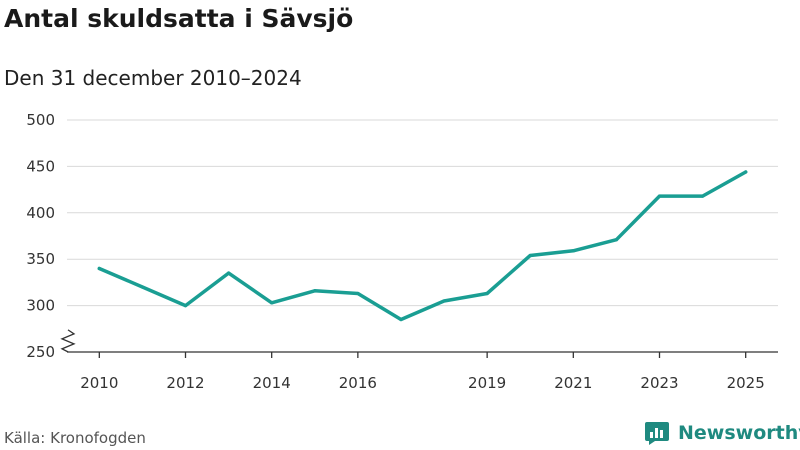  Describe the element at coordinates (185, 306) in the screenshot. I see `data-point-2012` at that location.